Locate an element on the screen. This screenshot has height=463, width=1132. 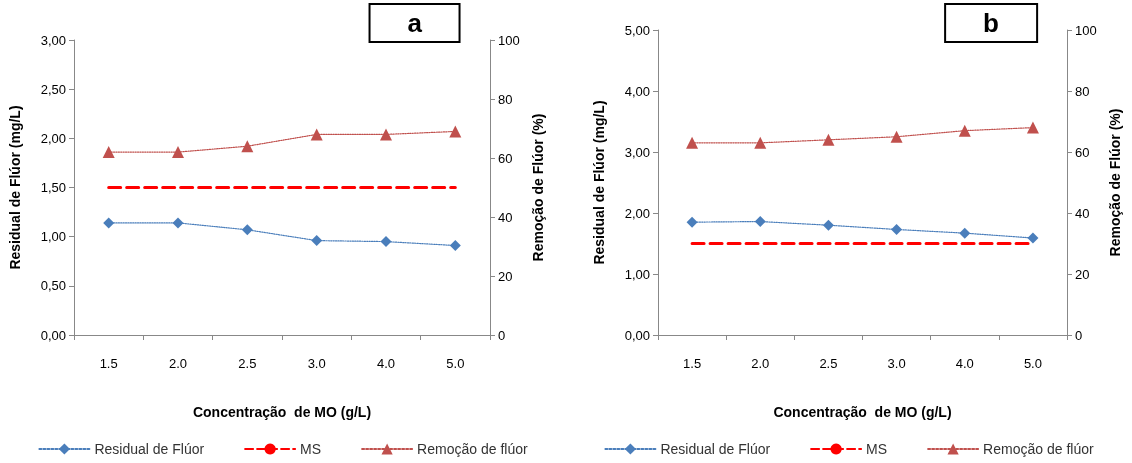
chart-title: b is located at coordinates (991, 23).